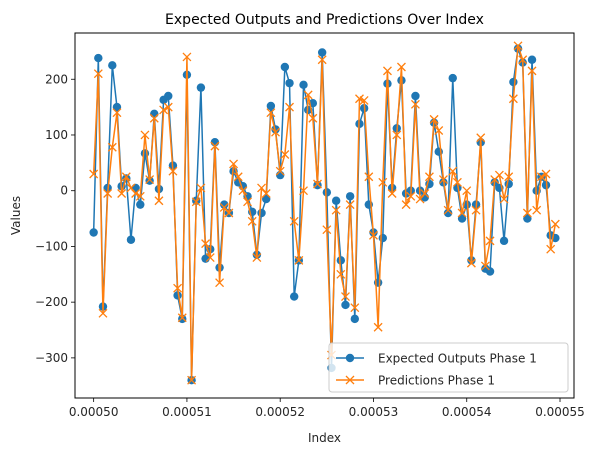 The width and height of the screenshot is (593, 455). What do you see at coordinates (374, 412) in the screenshot?
I see `x-tick-label: 0.00053` at bounding box center [374, 412].